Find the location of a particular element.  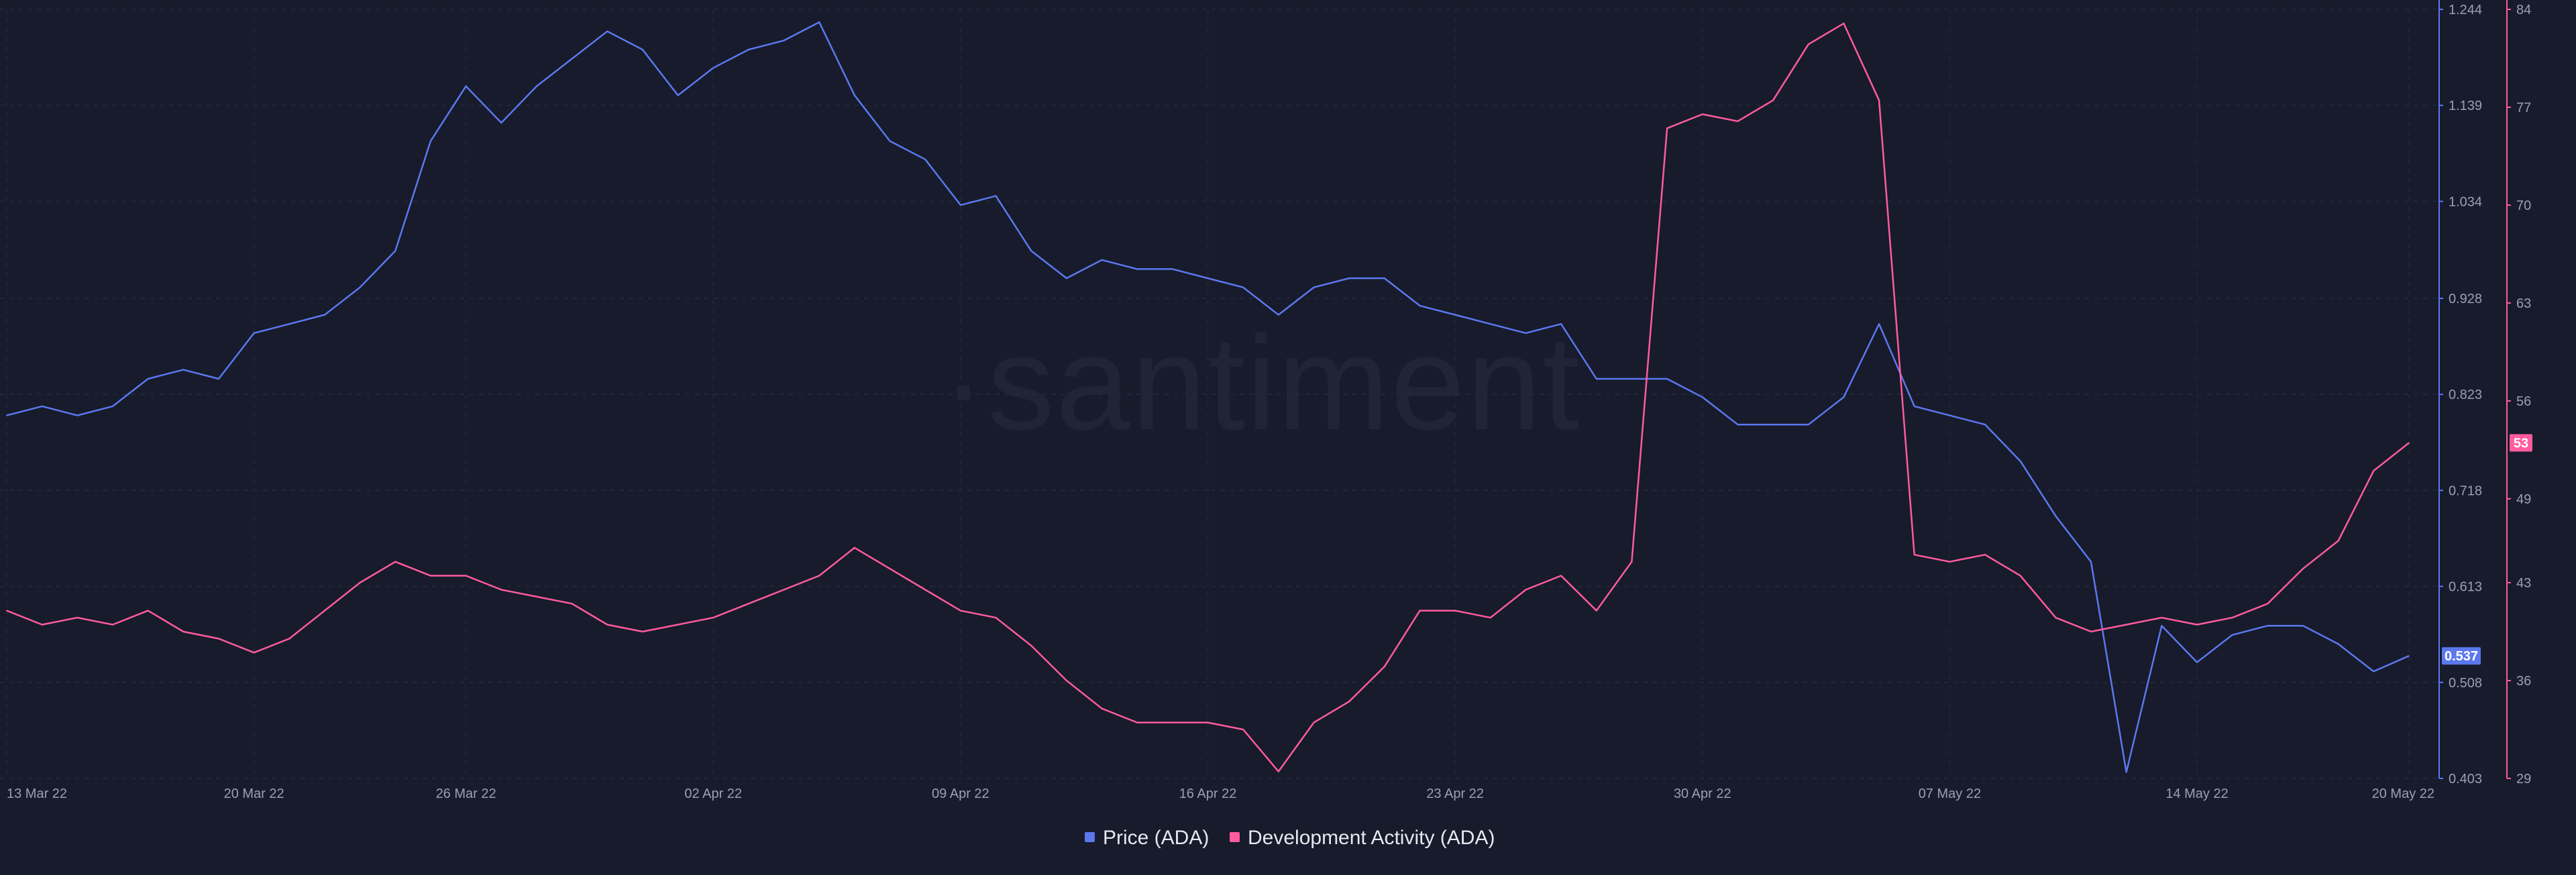

legend: Price (ADA) Development Activity (ADA) is located at coordinates (1290, 838).